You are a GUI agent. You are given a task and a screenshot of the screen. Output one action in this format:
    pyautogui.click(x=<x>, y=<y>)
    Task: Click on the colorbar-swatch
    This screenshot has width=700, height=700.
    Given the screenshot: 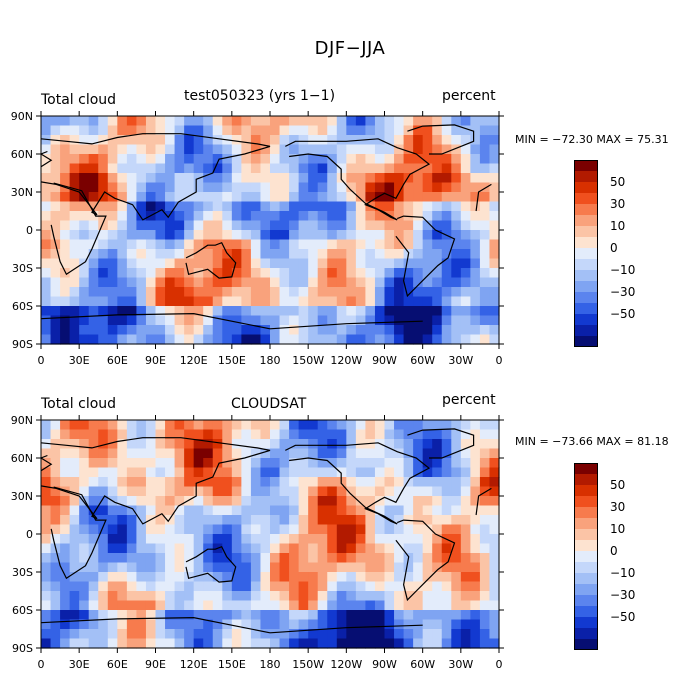 What is the action you would take?
    pyautogui.click(x=586, y=330)
    